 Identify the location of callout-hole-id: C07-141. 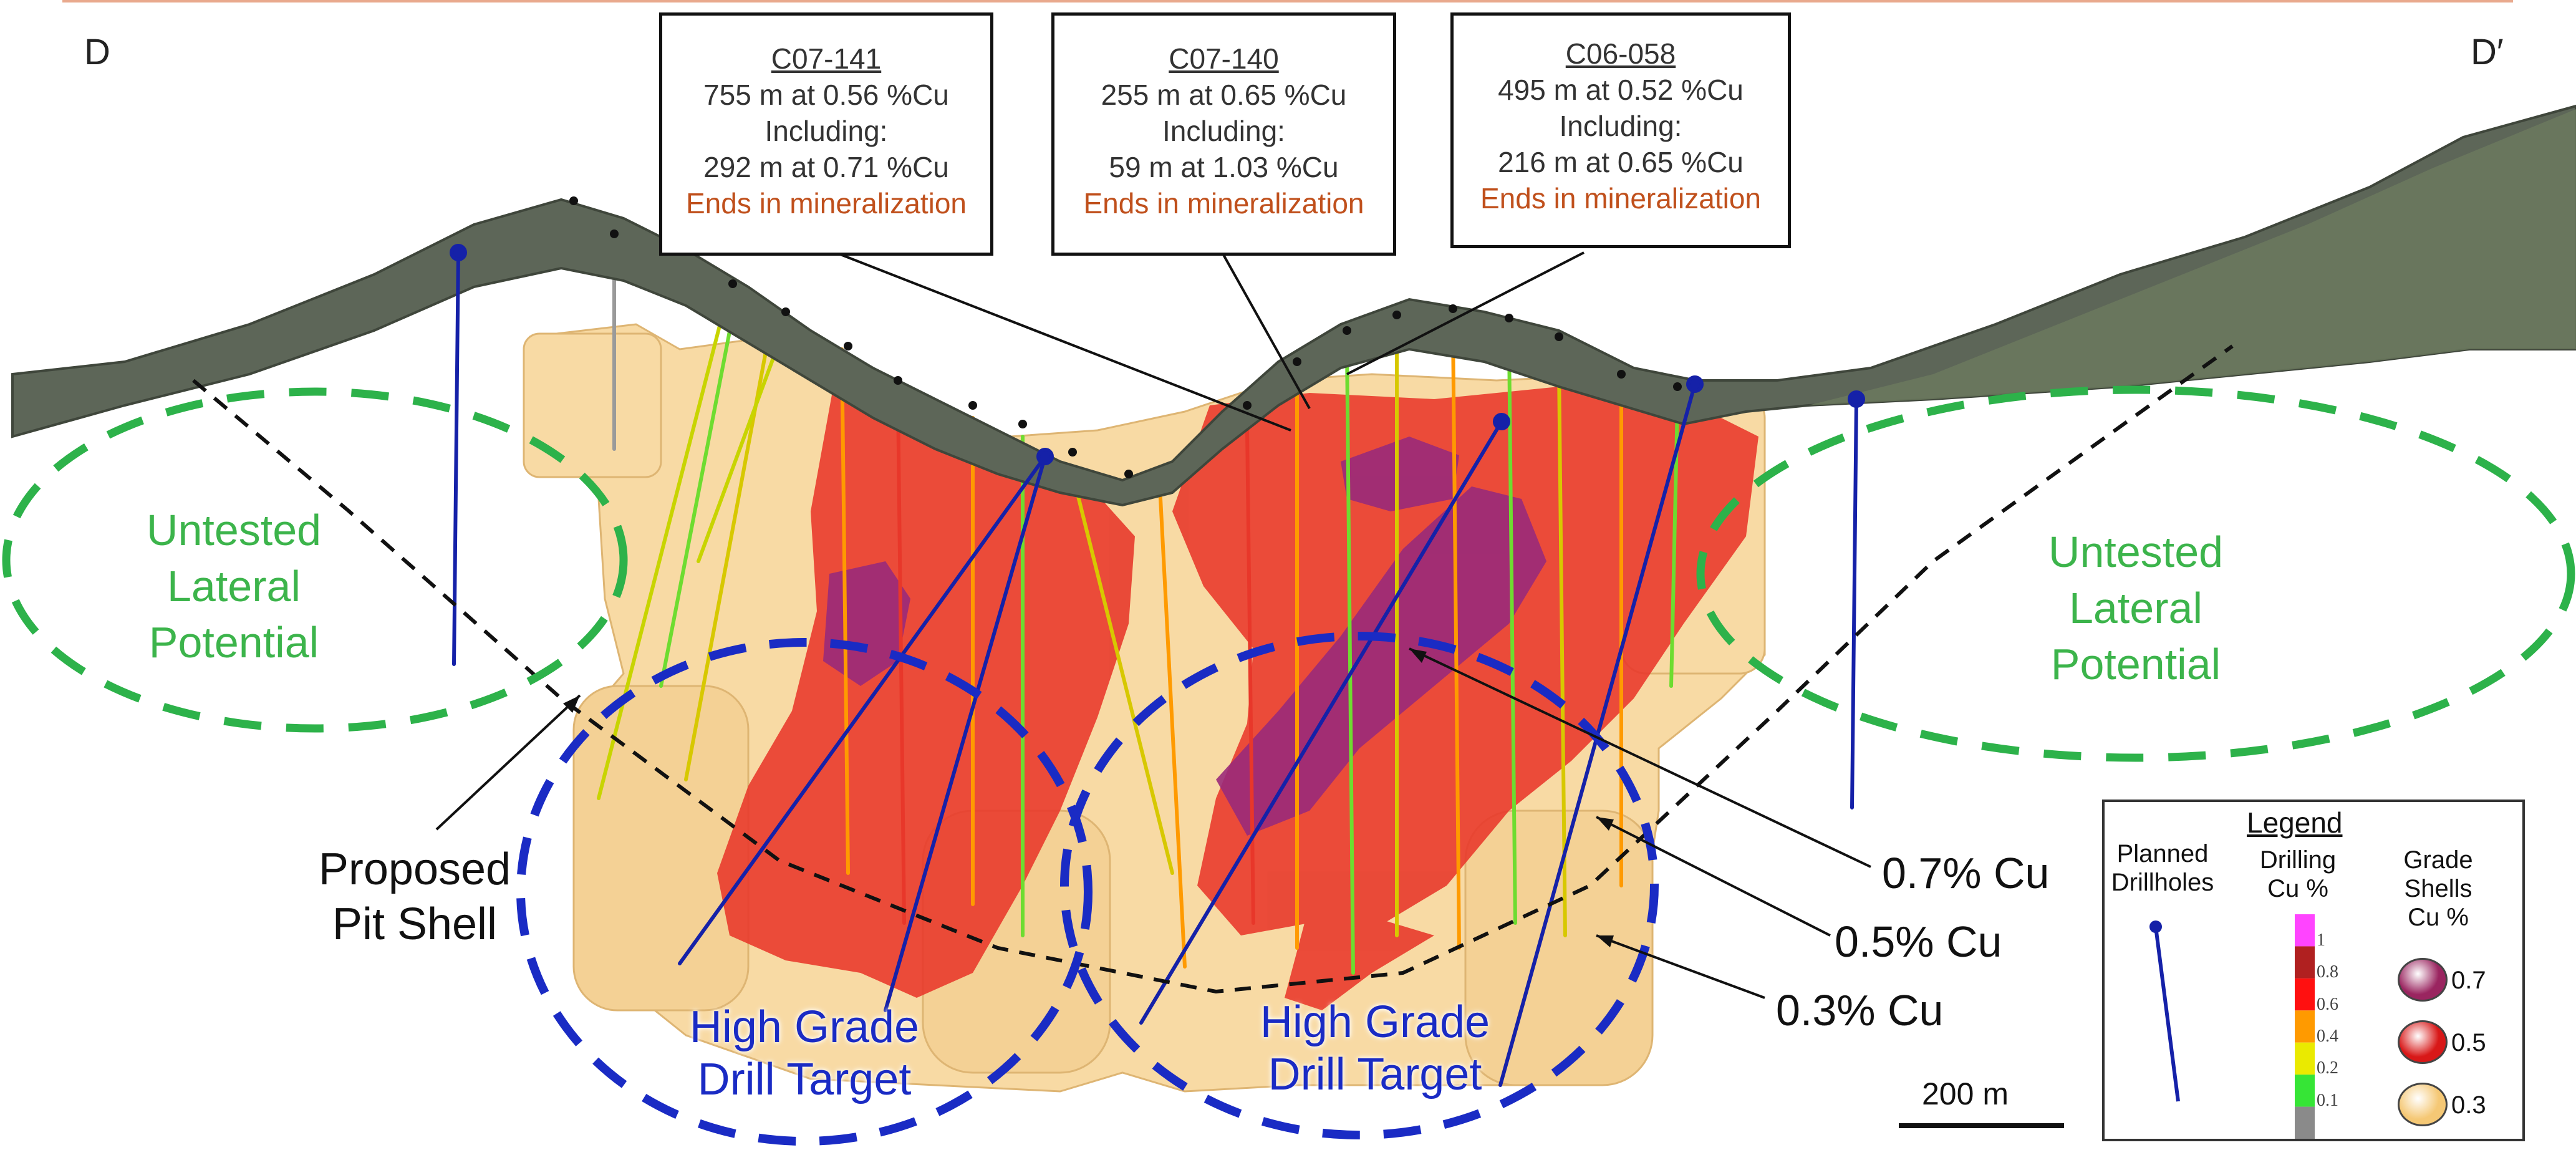
(826, 59).